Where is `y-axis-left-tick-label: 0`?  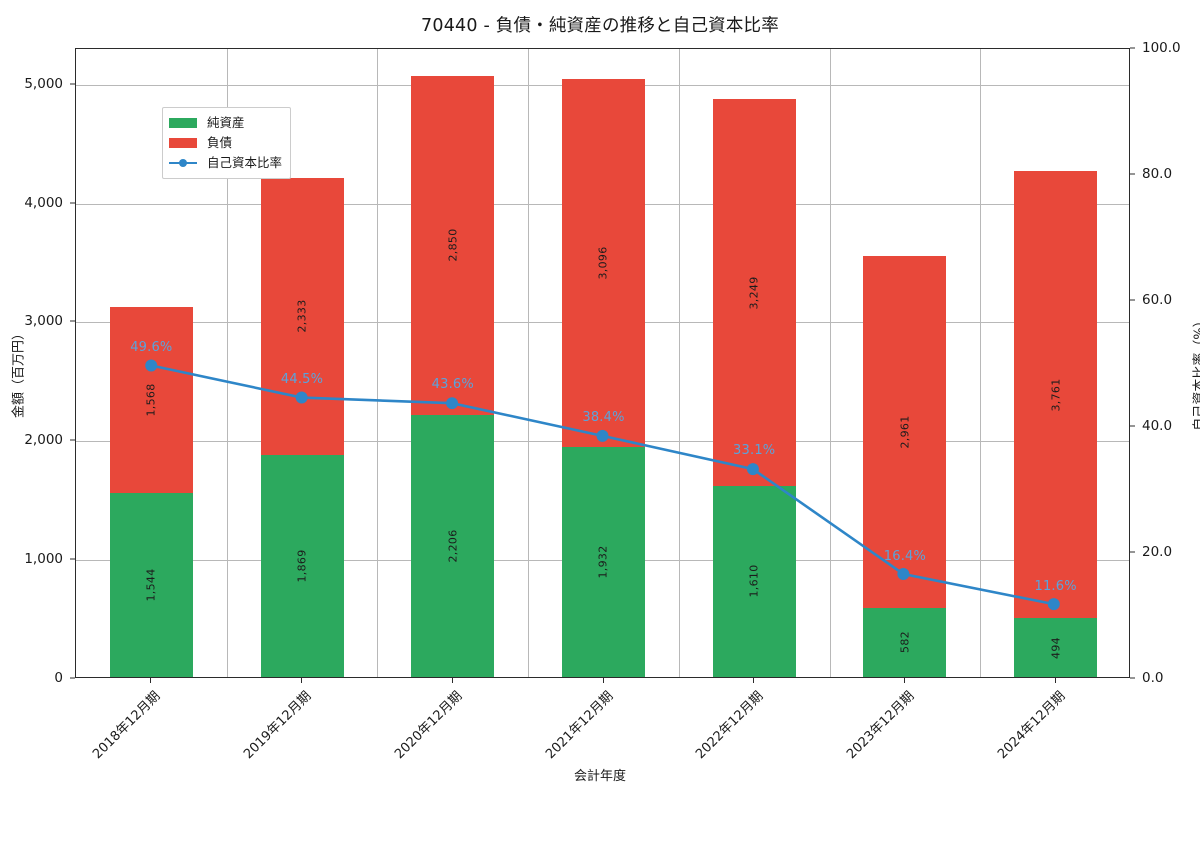 y-axis-left-tick-label: 0 is located at coordinates (58, 678).